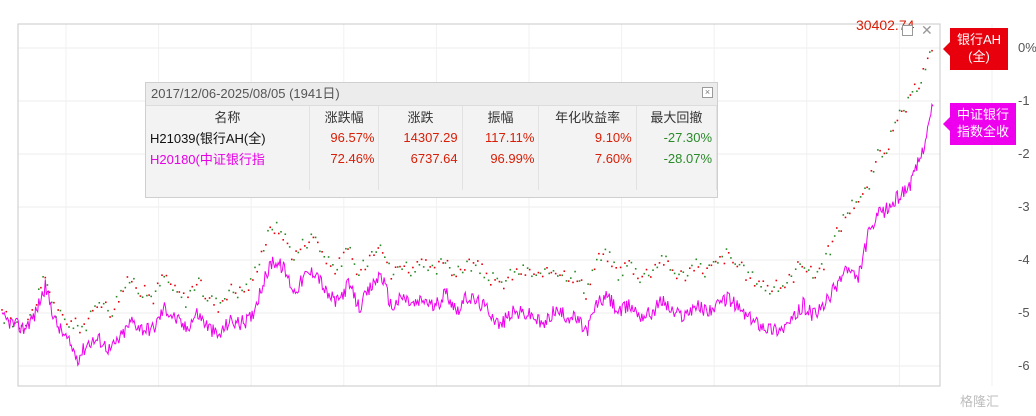  I want to click on column-header: 最大回撤, so click(677, 116).